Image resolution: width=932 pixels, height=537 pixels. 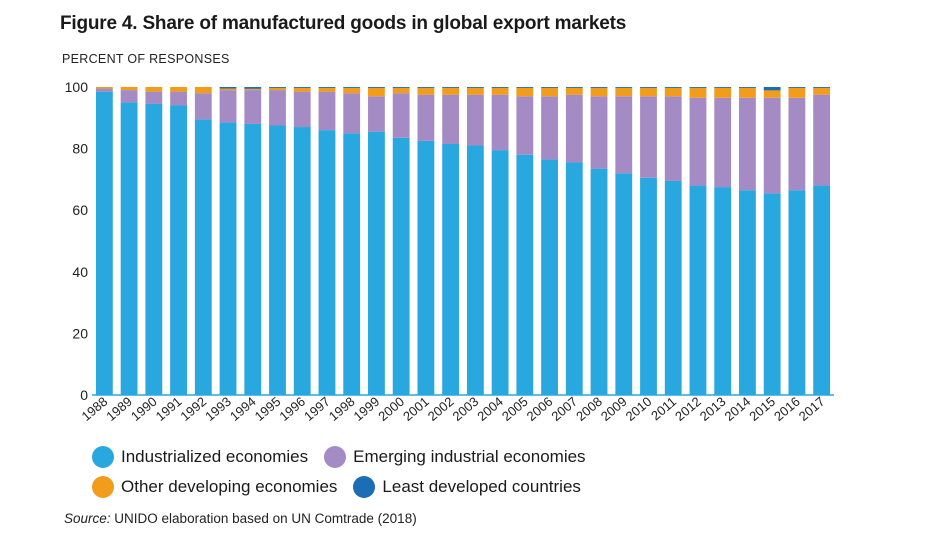 I want to click on legend-item-industrialized: Industrialized economies, so click(x=200, y=457).